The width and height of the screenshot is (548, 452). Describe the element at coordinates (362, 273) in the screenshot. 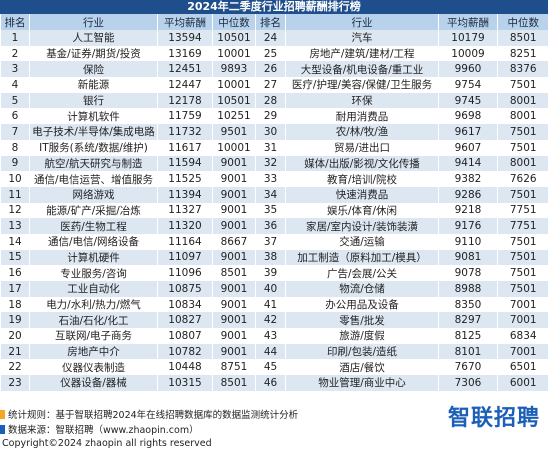

I see `table-cell: 广告/会展/公关` at that location.